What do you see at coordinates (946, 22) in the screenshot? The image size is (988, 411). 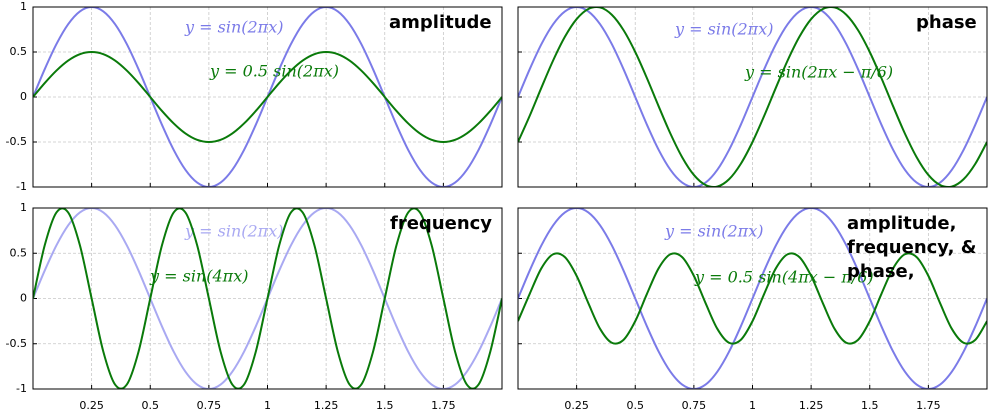 I see `panel-title: phase` at bounding box center [946, 22].